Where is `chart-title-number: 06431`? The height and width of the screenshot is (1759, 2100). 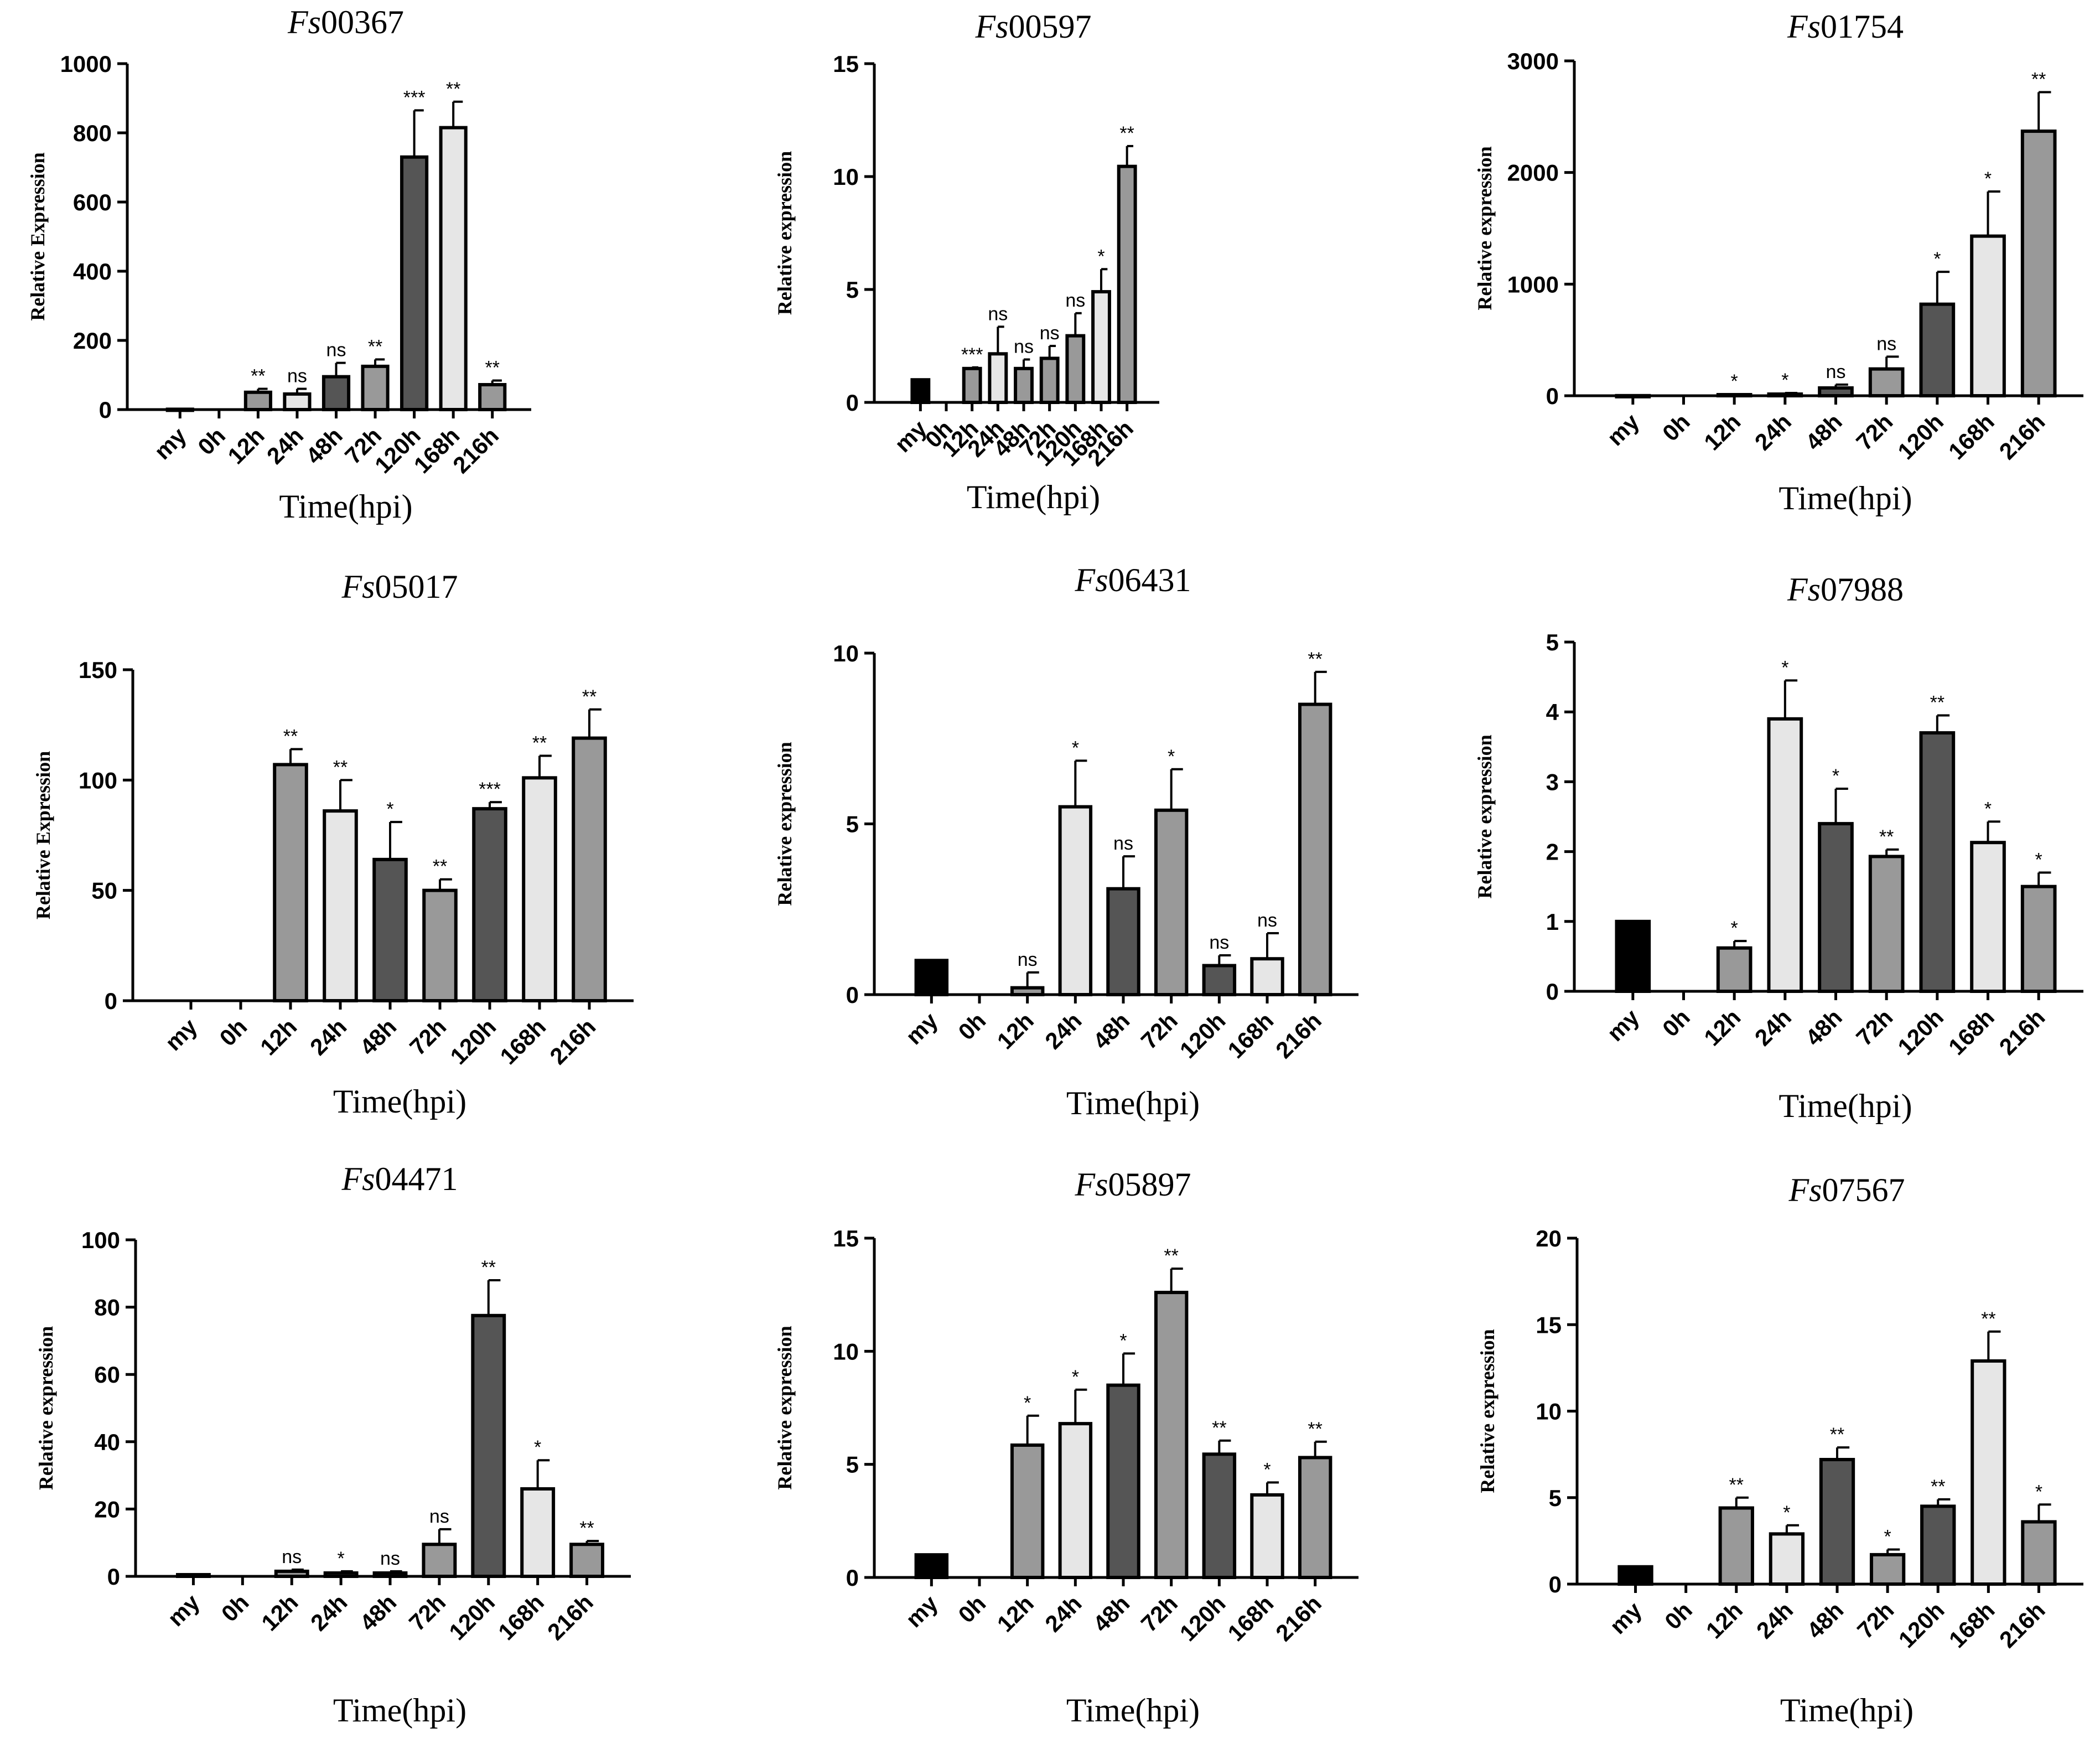
chart-title-number: 06431 is located at coordinates (1149, 580).